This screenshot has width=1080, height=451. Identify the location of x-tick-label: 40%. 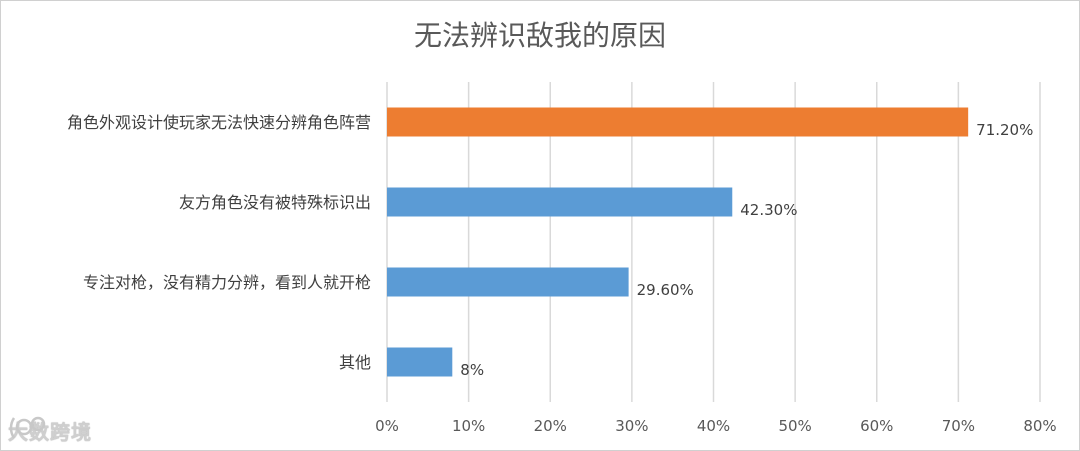
(713, 426).